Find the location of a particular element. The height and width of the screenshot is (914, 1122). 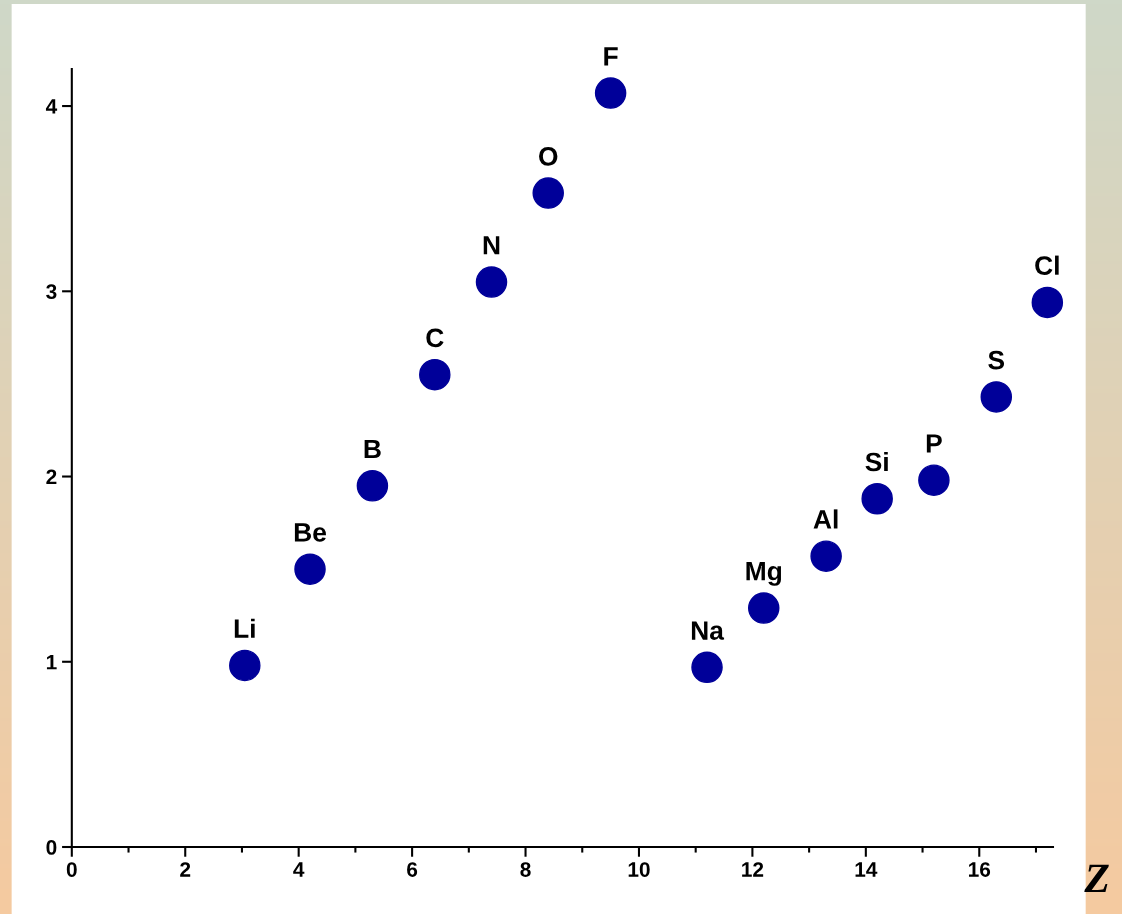

annotation: Si is located at coordinates (876, 461).